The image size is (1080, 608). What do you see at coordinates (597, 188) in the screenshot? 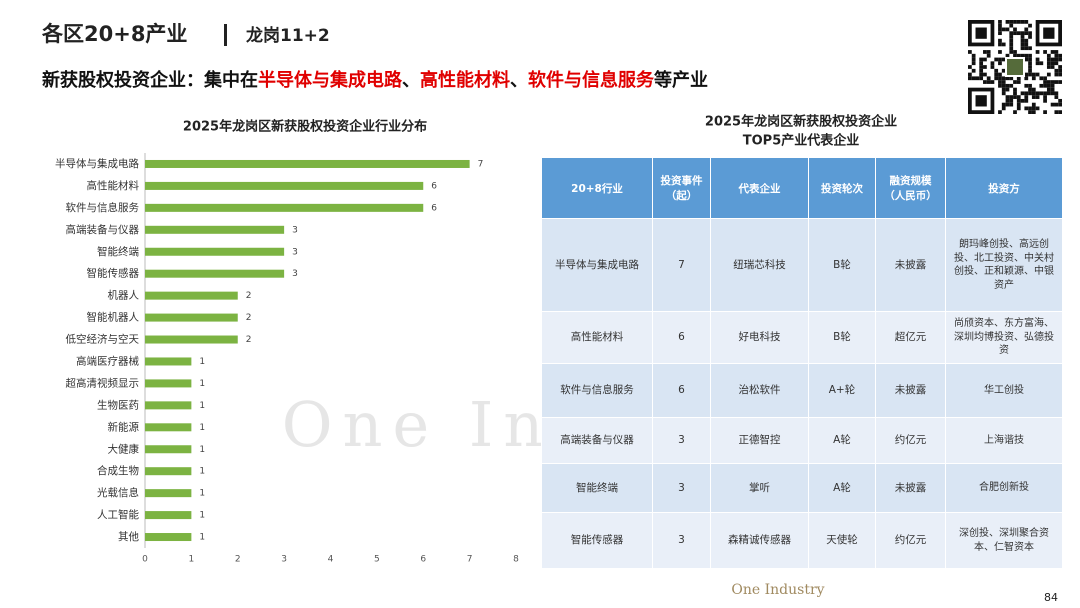
I see `table-header-cell: 20+8行业` at bounding box center [597, 188].